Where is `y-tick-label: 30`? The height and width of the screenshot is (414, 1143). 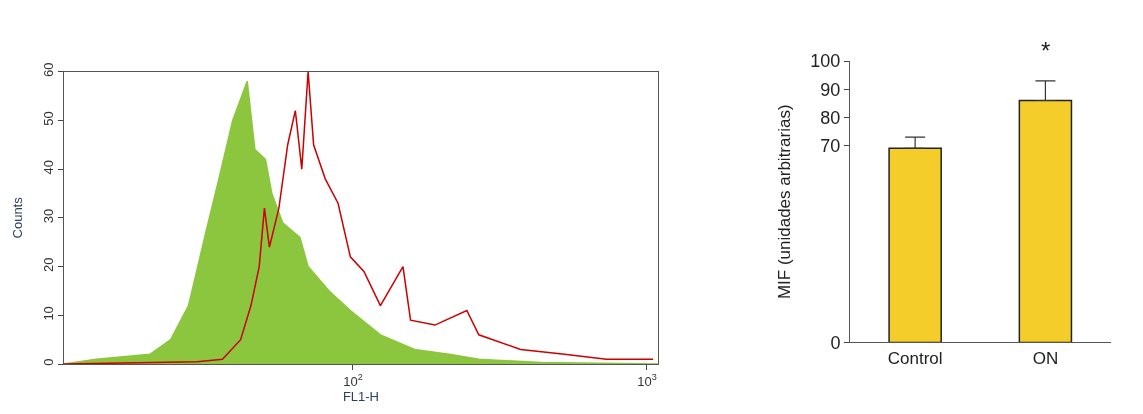 y-tick-label: 30 is located at coordinates (48, 216).